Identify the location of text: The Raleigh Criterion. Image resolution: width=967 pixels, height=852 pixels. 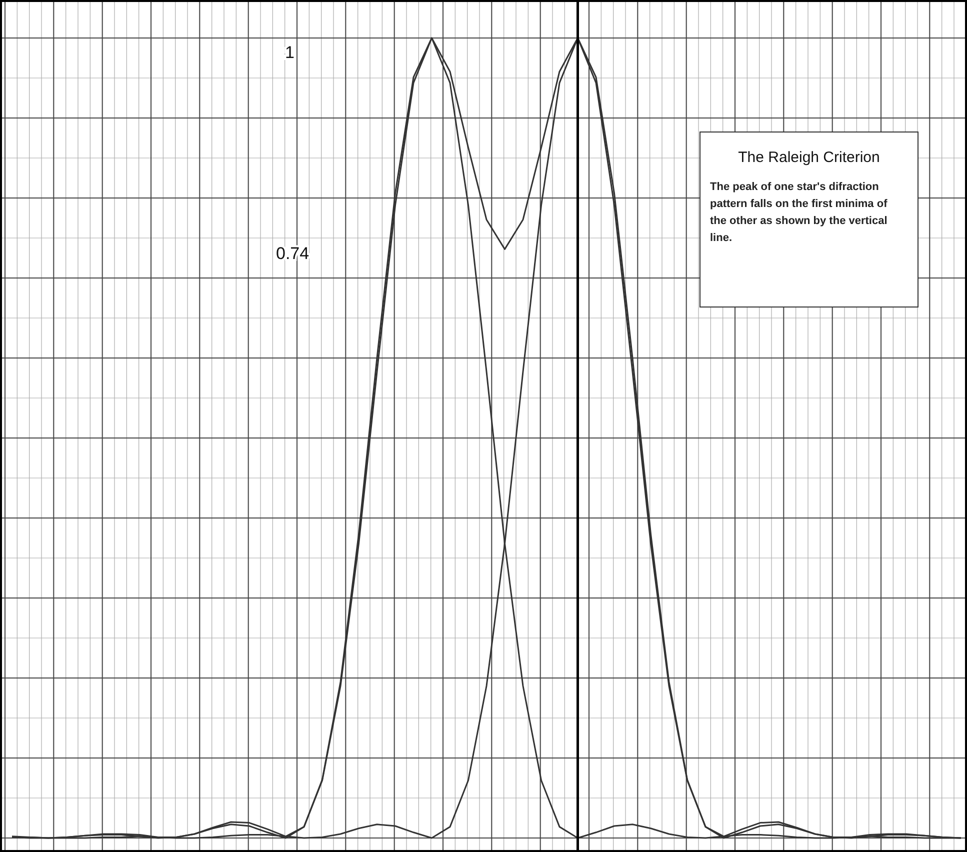
(809, 157).